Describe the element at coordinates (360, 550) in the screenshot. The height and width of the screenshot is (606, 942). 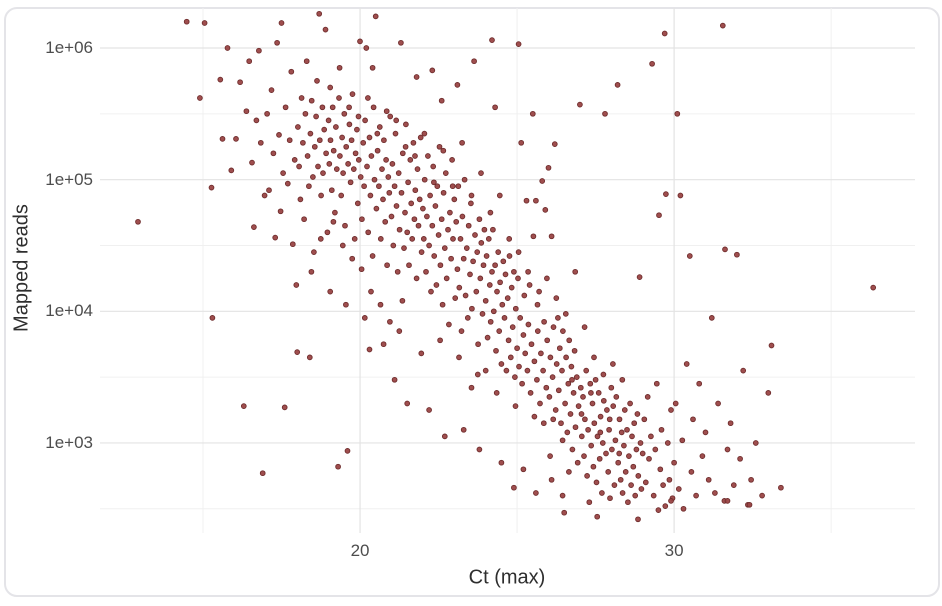
I see `x-tick-label: 20` at that location.